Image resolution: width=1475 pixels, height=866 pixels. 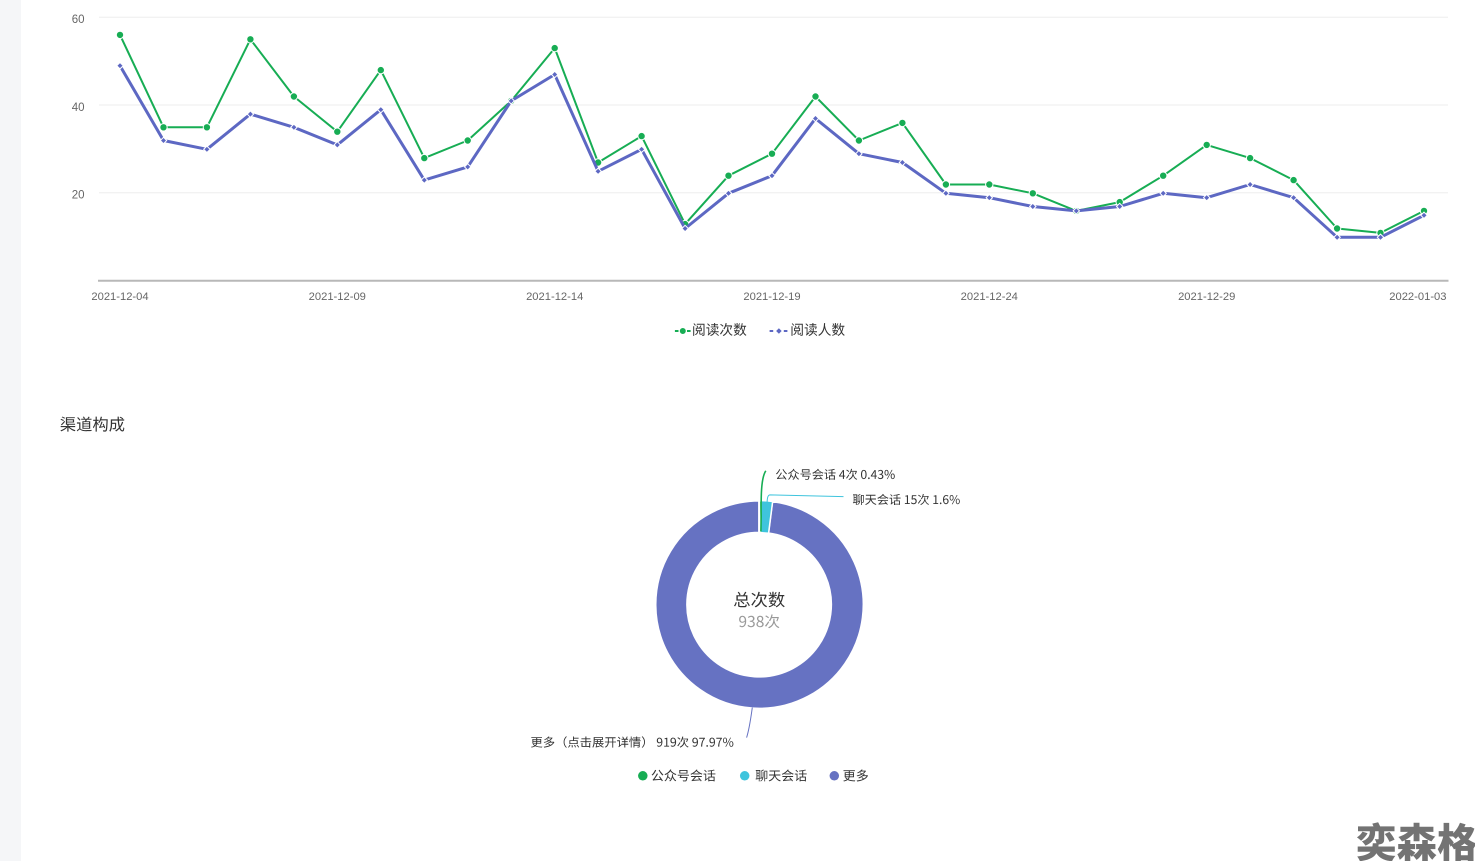 I want to click on svg-text: 2021-12-04, so click(x=119, y=297).